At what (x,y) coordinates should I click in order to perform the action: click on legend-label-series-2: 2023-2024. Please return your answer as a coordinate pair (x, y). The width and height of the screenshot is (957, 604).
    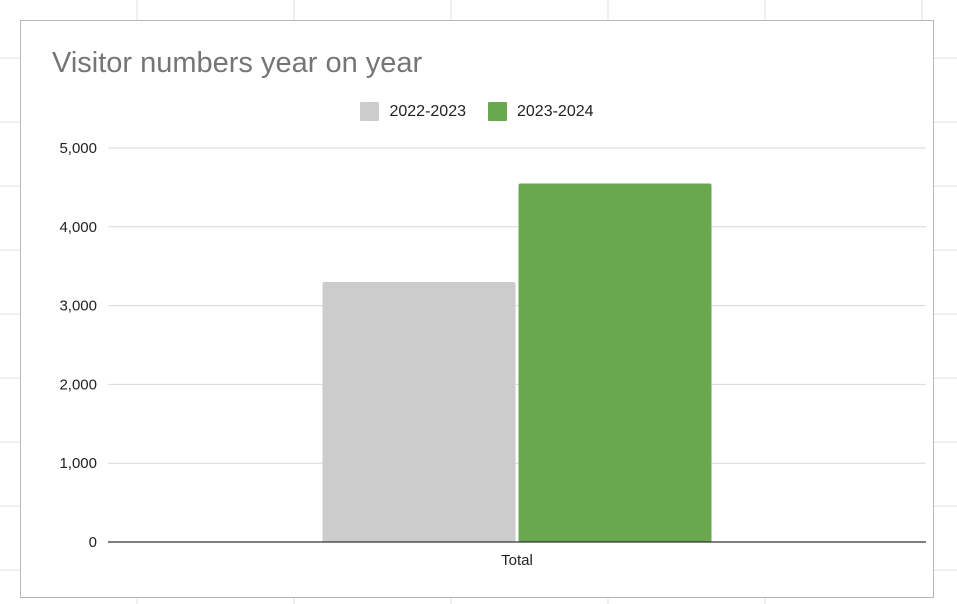
    Looking at the image, I should click on (555, 111).